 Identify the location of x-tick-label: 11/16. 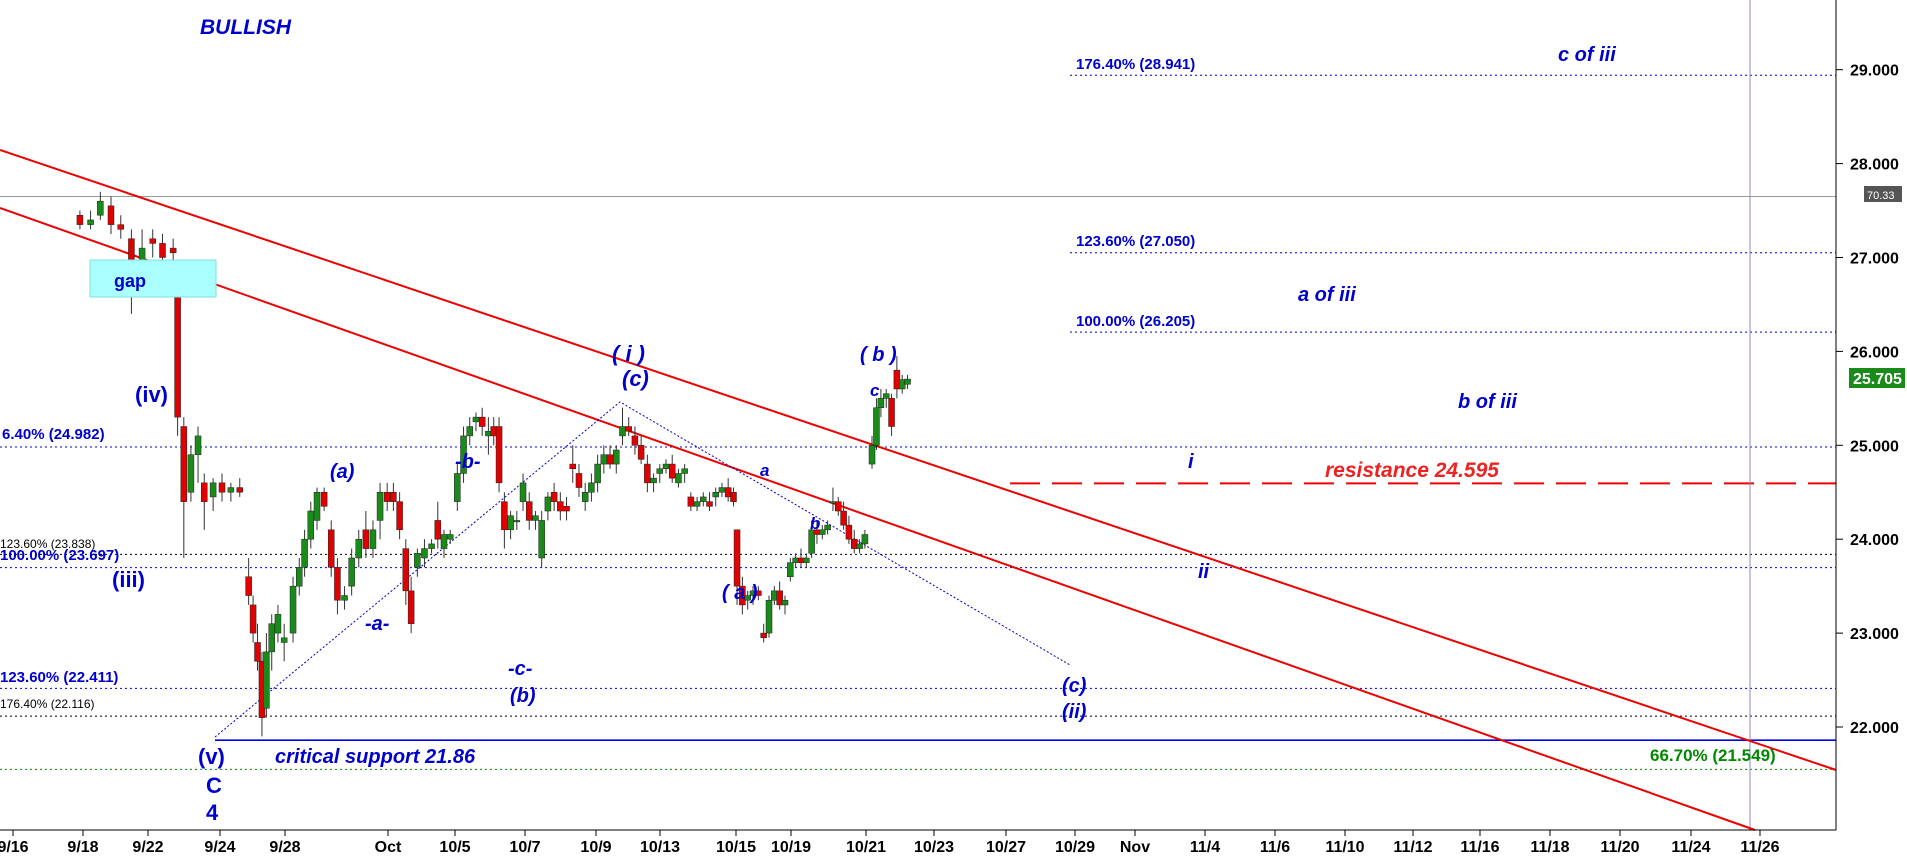
(1479, 847).